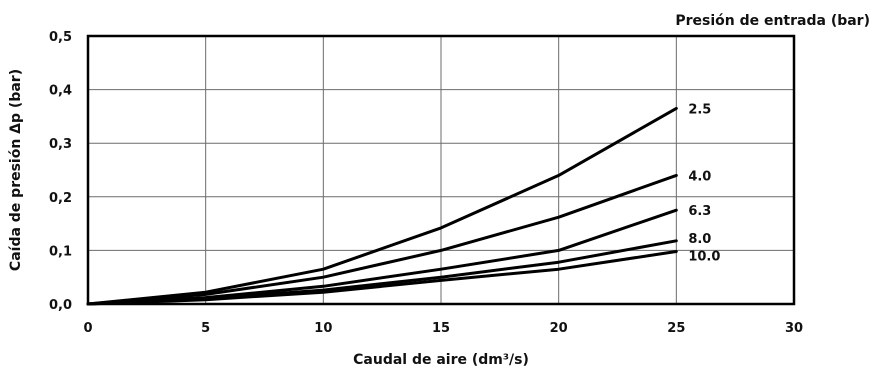 This screenshot has height=372, width=875. What do you see at coordinates (382, 278) in the screenshot?
I see `series-line-10.0` at bounding box center [382, 278].